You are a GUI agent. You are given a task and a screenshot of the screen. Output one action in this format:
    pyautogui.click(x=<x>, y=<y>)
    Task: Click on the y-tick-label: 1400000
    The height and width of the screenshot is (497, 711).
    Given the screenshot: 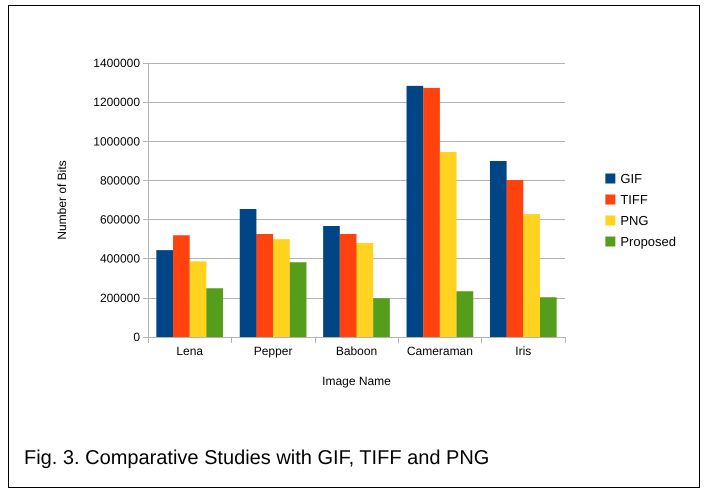 What is the action you would take?
    pyautogui.click(x=116, y=63)
    